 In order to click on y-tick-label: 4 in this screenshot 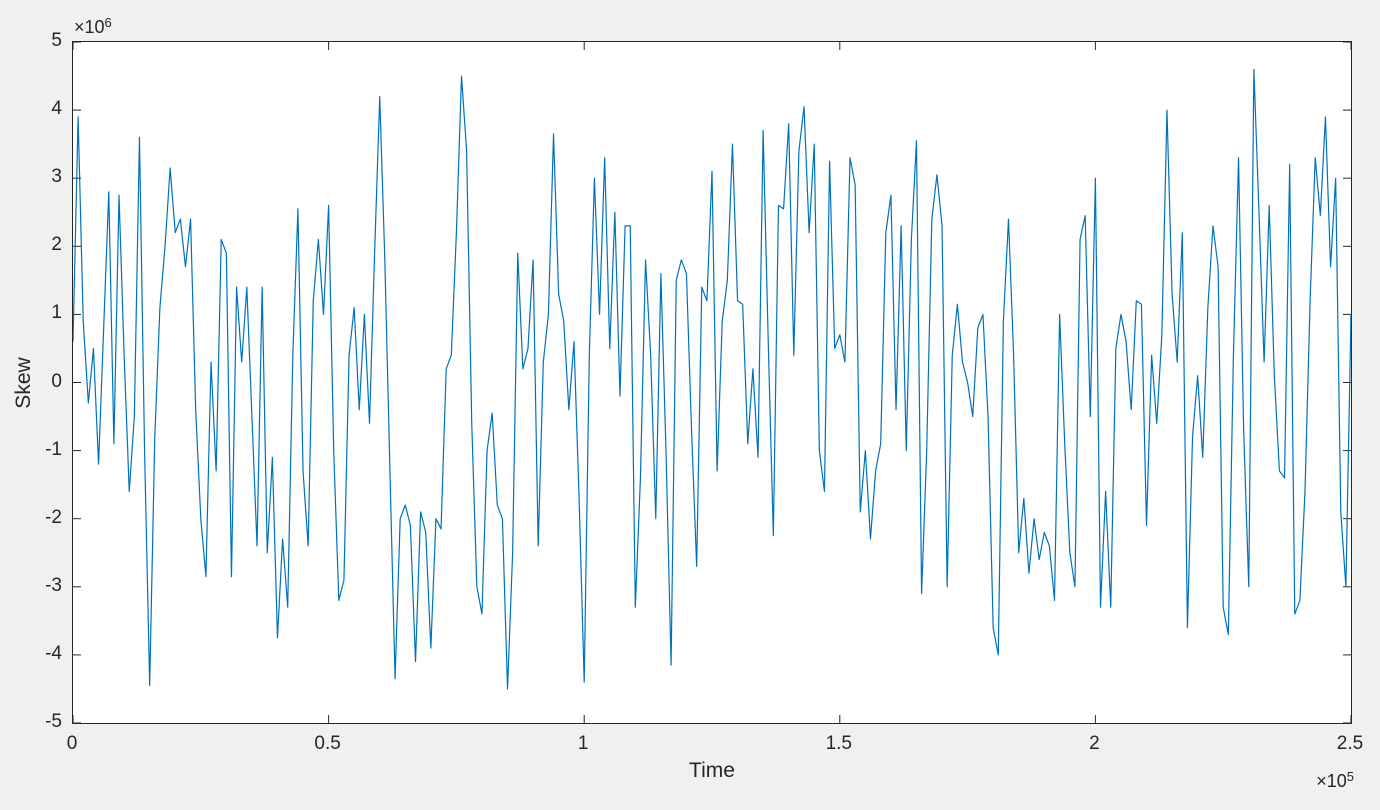, I will do `click(56, 109)`.